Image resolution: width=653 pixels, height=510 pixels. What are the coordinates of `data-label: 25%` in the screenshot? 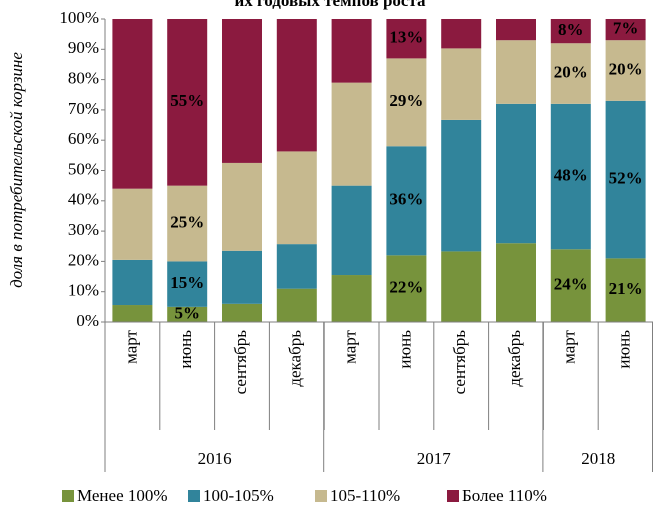 It's located at (187, 221).